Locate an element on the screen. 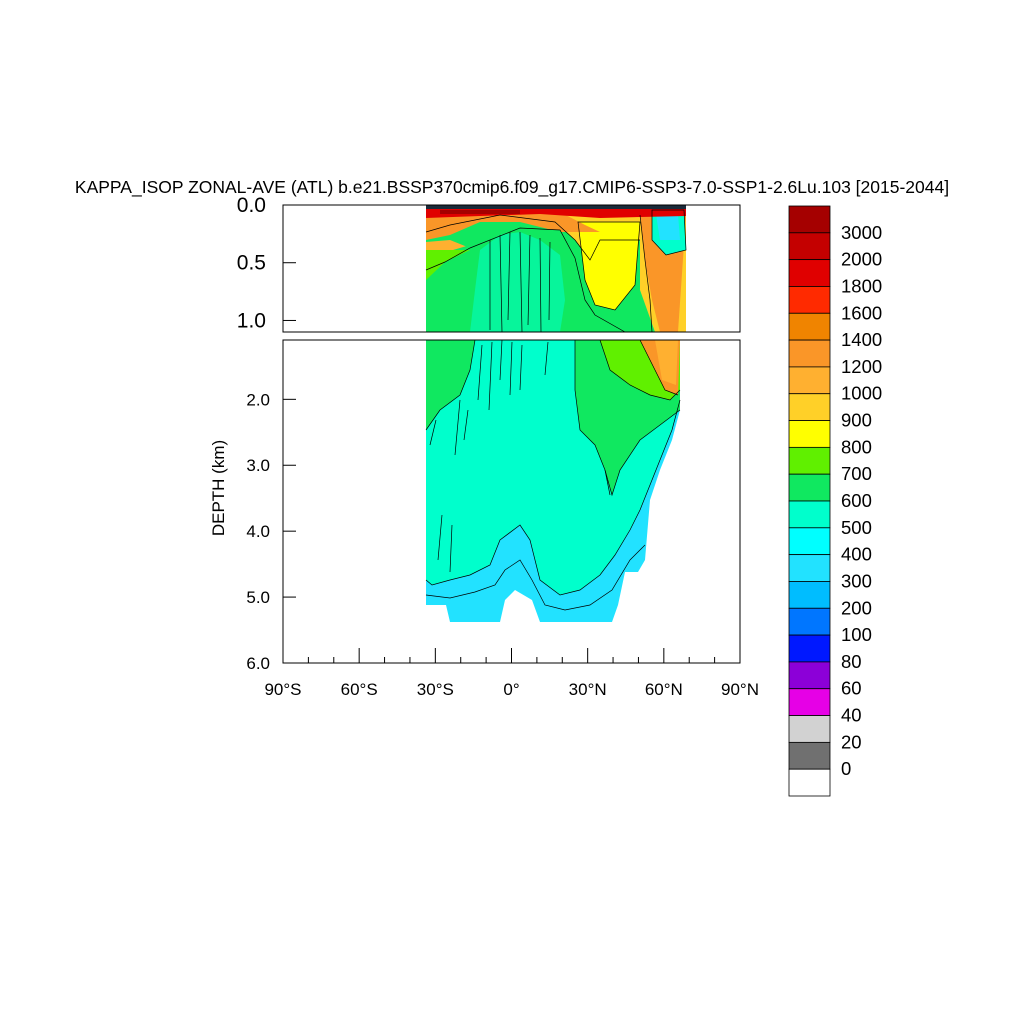 Image resolution: width=1024 pixels, height=1024 pixels. y-axis-label: DEPTH (km) is located at coordinates (218, 488).